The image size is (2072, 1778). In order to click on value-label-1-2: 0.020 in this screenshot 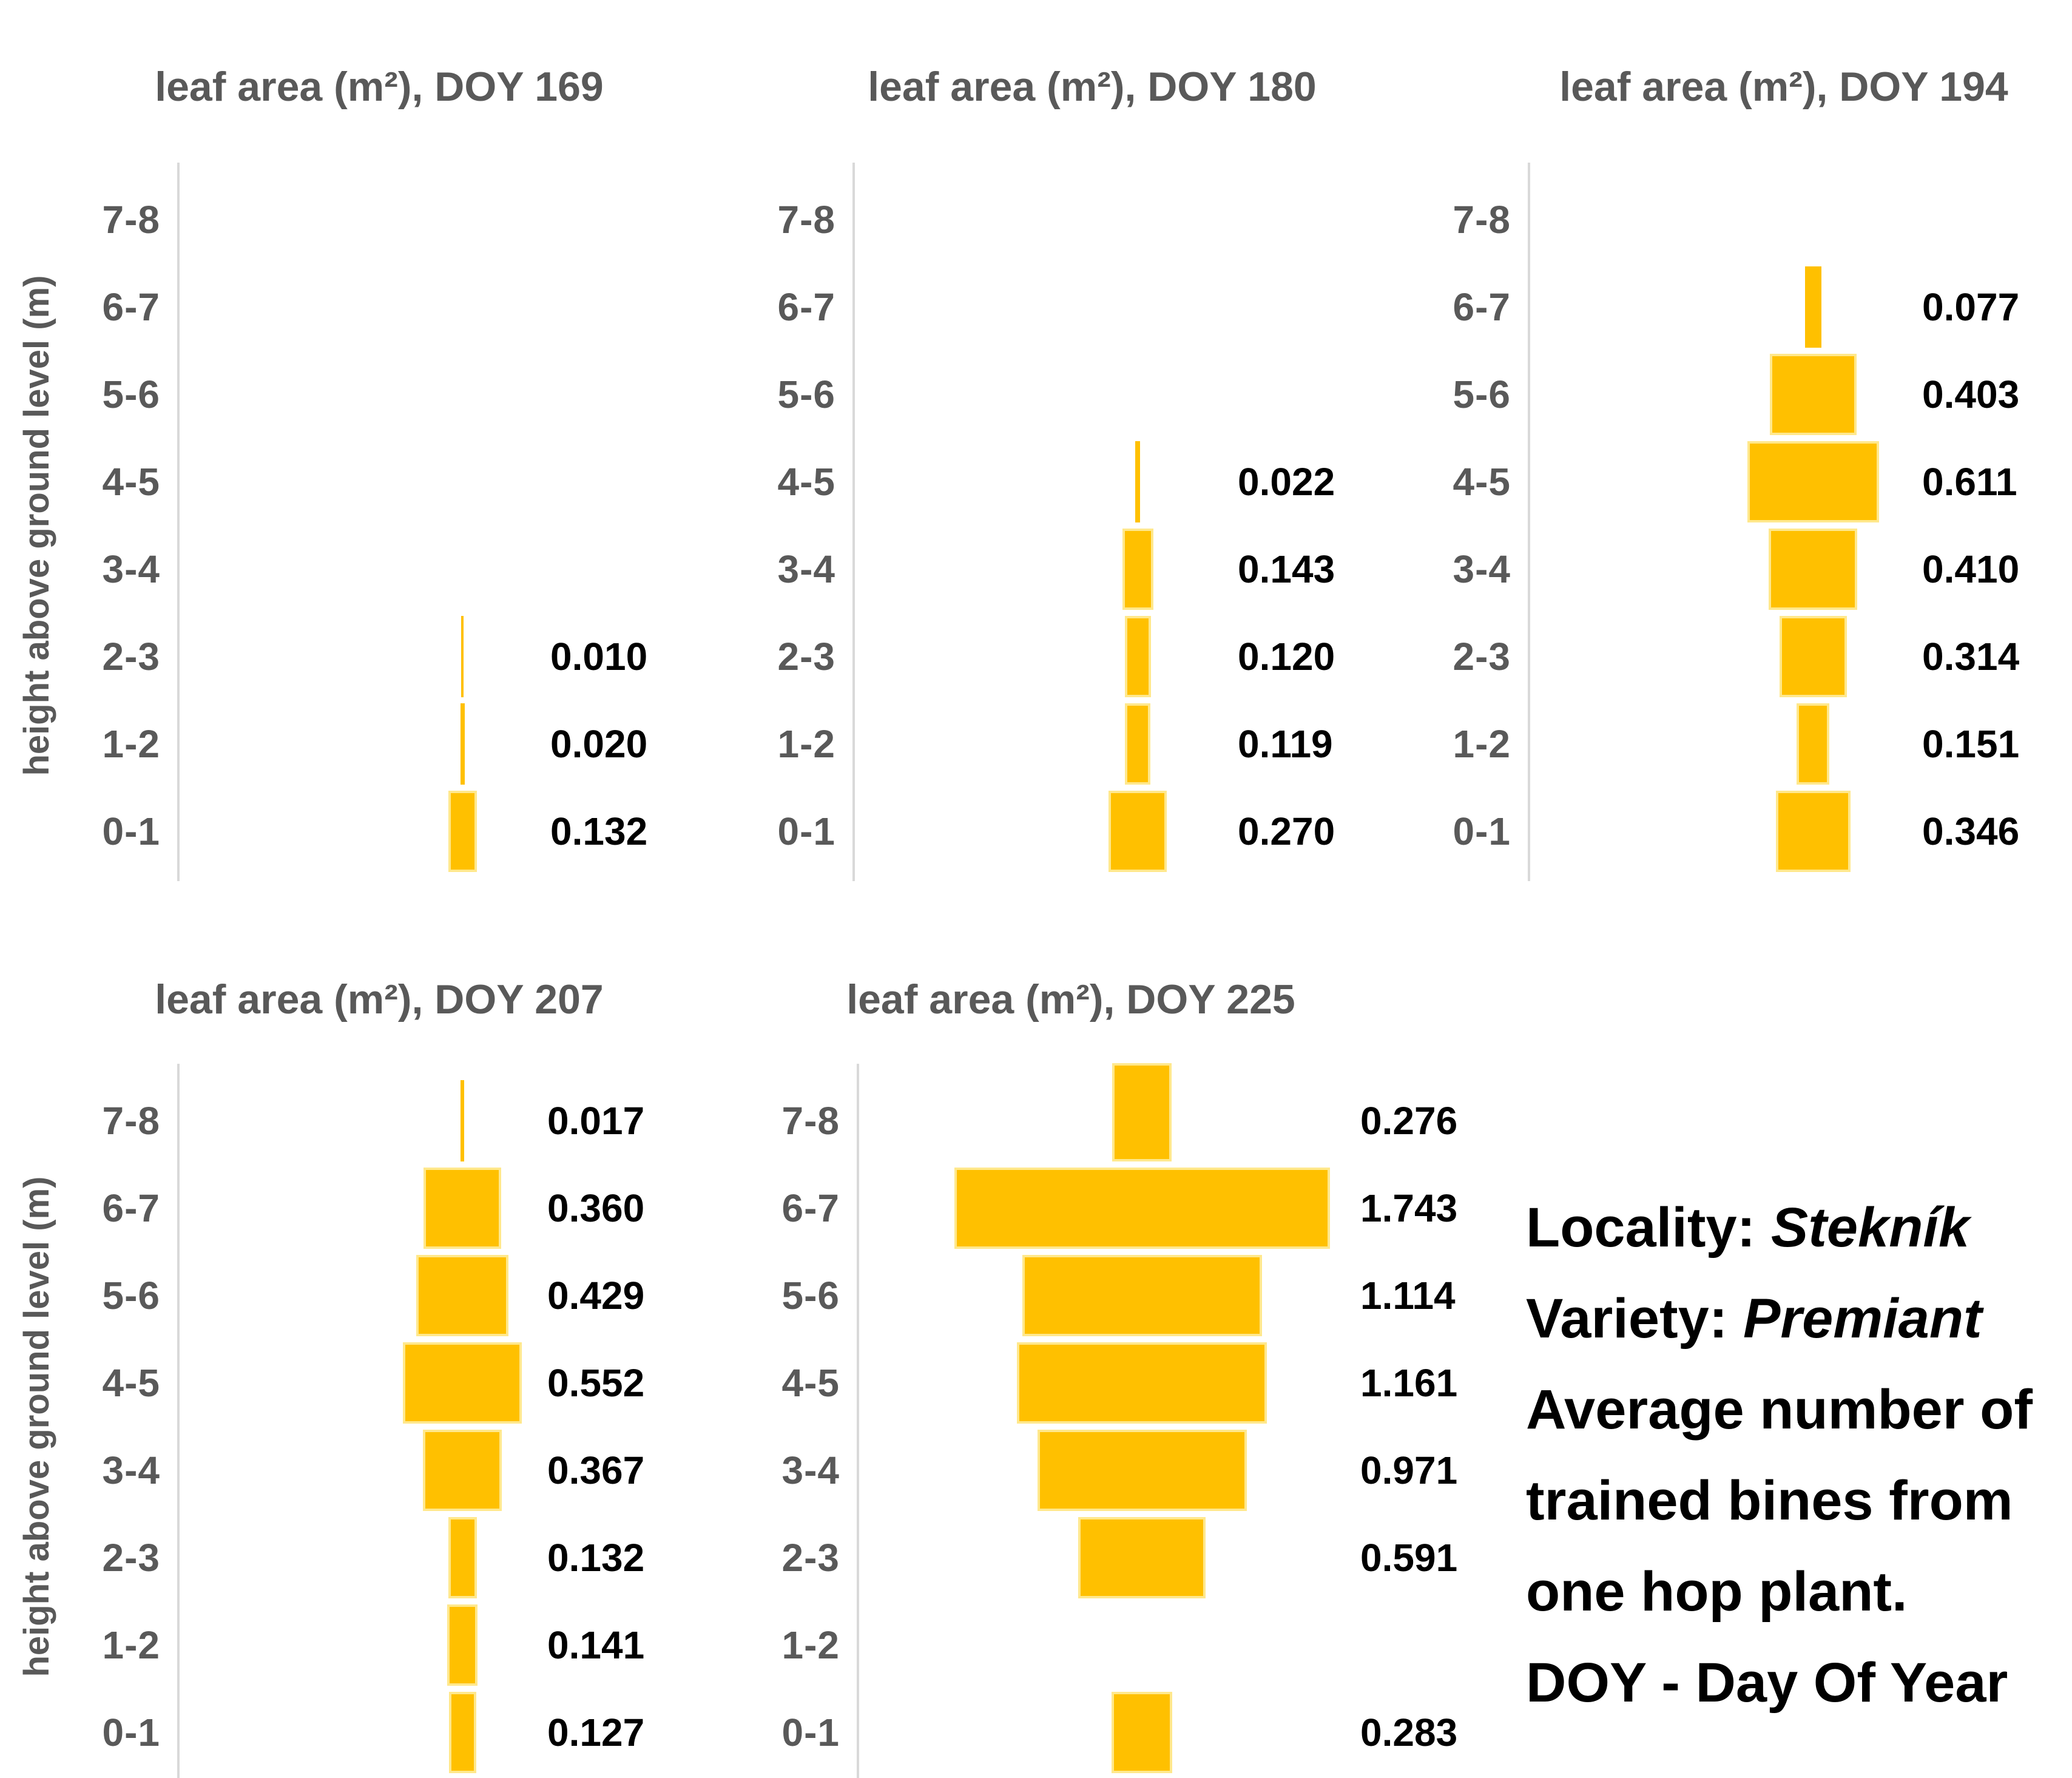, I will do `click(599, 744)`.